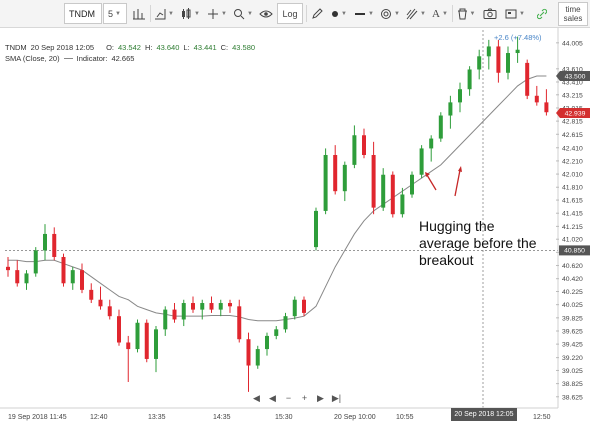 This screenshot has height=442, width=590. I want to click on interval-select: 5 ▼, so click(115, 13).